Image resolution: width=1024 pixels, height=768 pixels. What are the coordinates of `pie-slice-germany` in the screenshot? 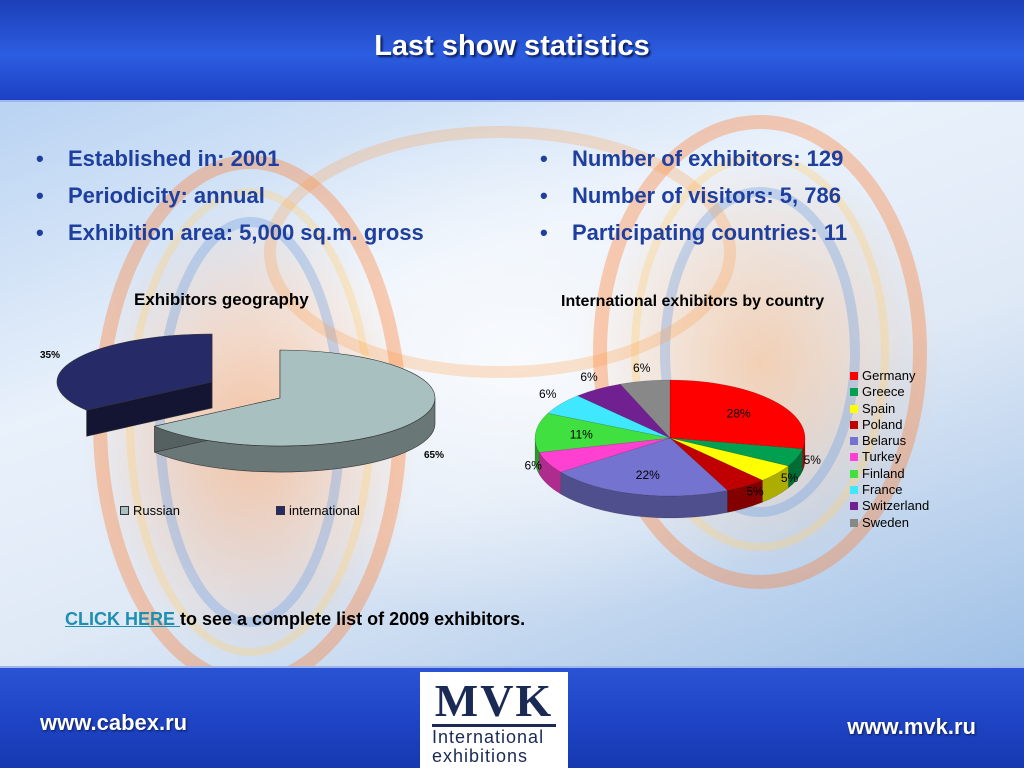 It's located at (737, 414).